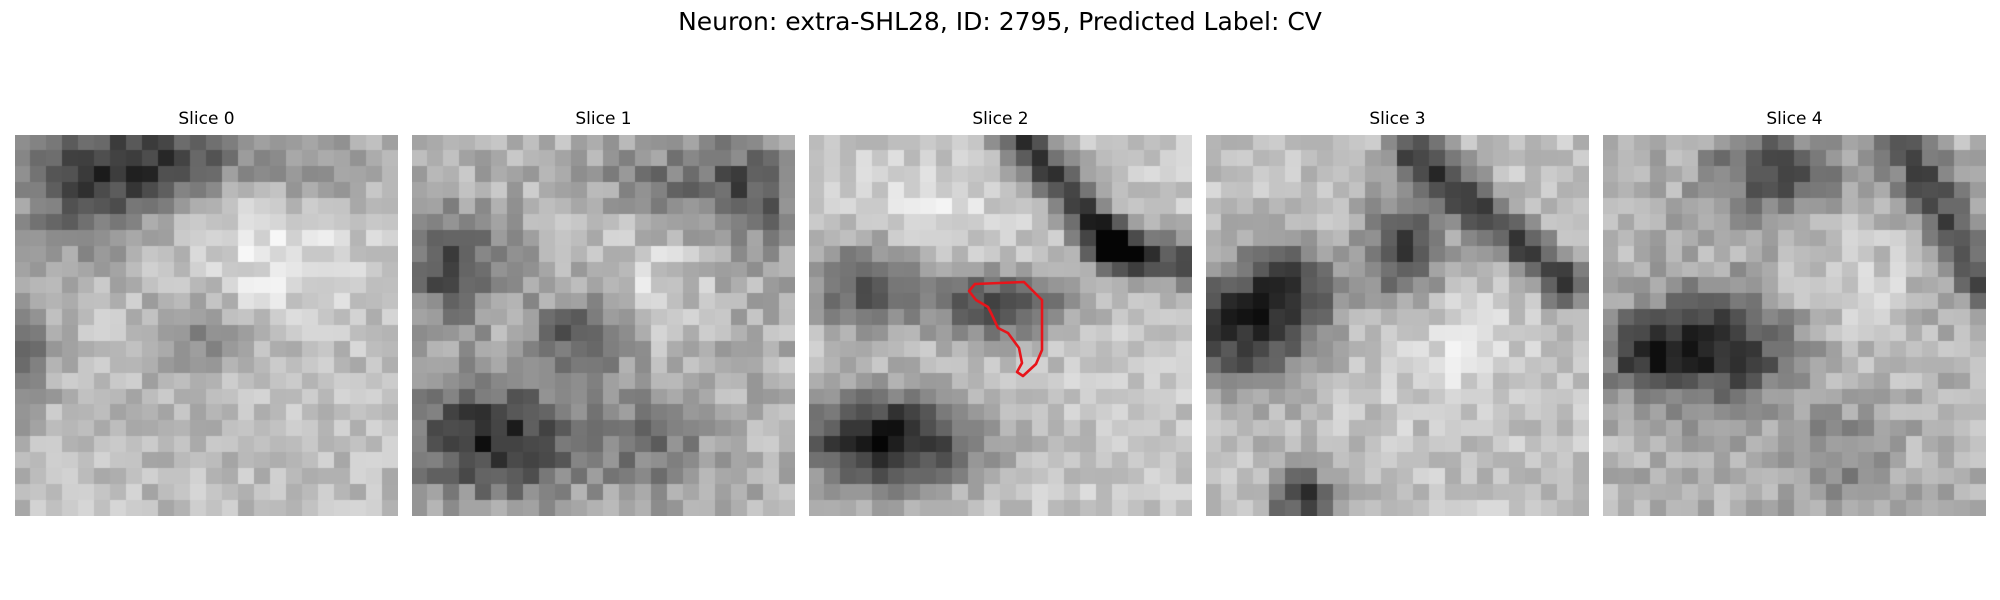 The image size is (2000, 600). What do you see at coordinates (1794, 119) in the screenshot?
I see `panel-title-slice-4: Slice 4` at bounding box center [1794, 119].